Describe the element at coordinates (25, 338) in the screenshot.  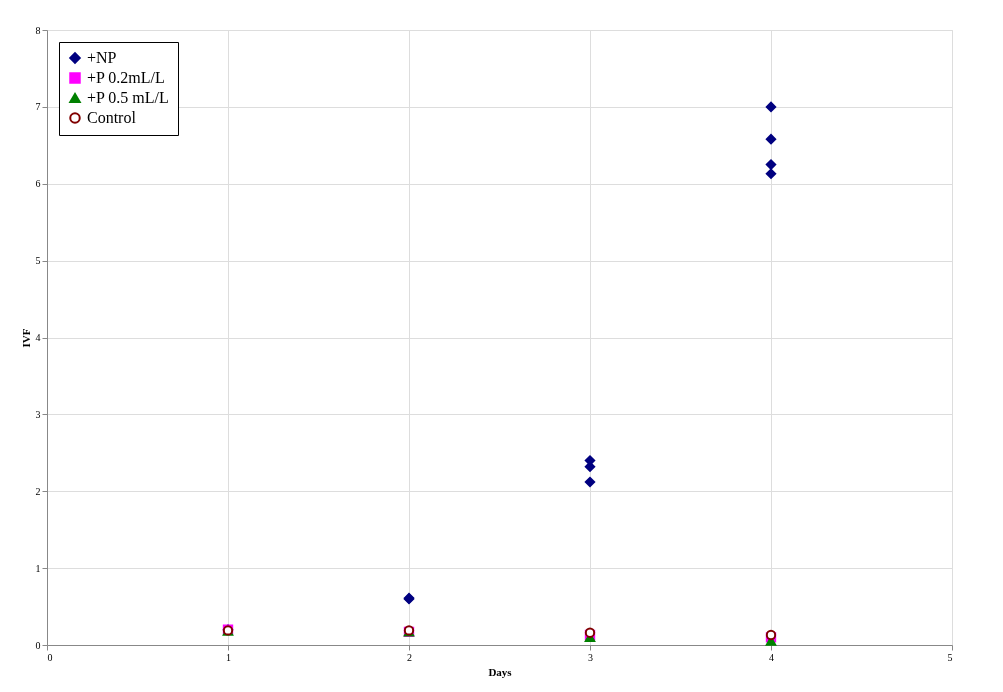
I see `y-axis-title: IVF` at that location.